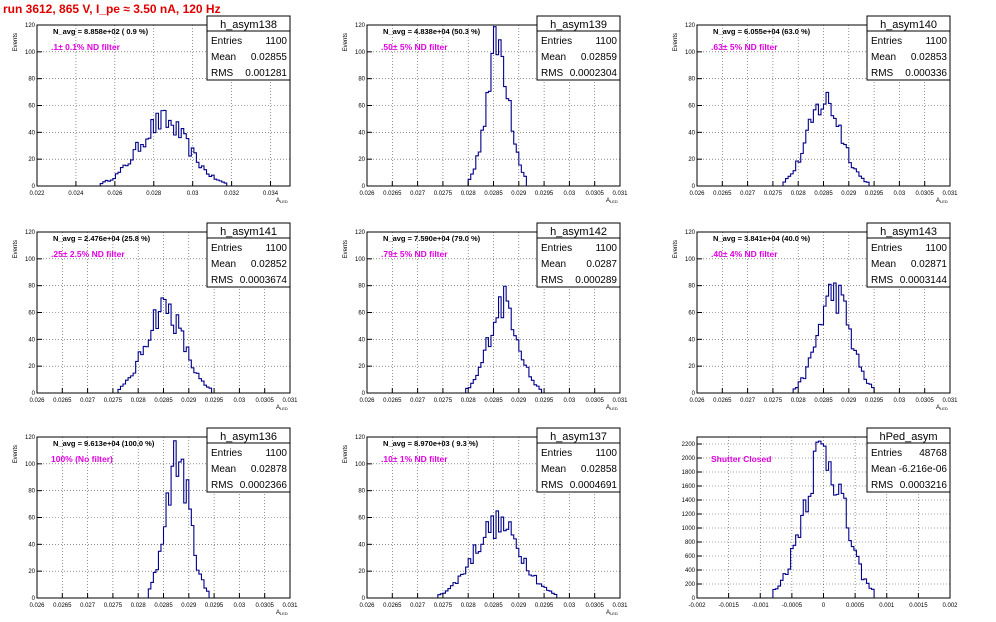 This screenshot has width=996, height=622. What do you see at coordinates (690, 543) in the screenshot?
I see `y-tick-label: 800` at bounding box center [690, 543].